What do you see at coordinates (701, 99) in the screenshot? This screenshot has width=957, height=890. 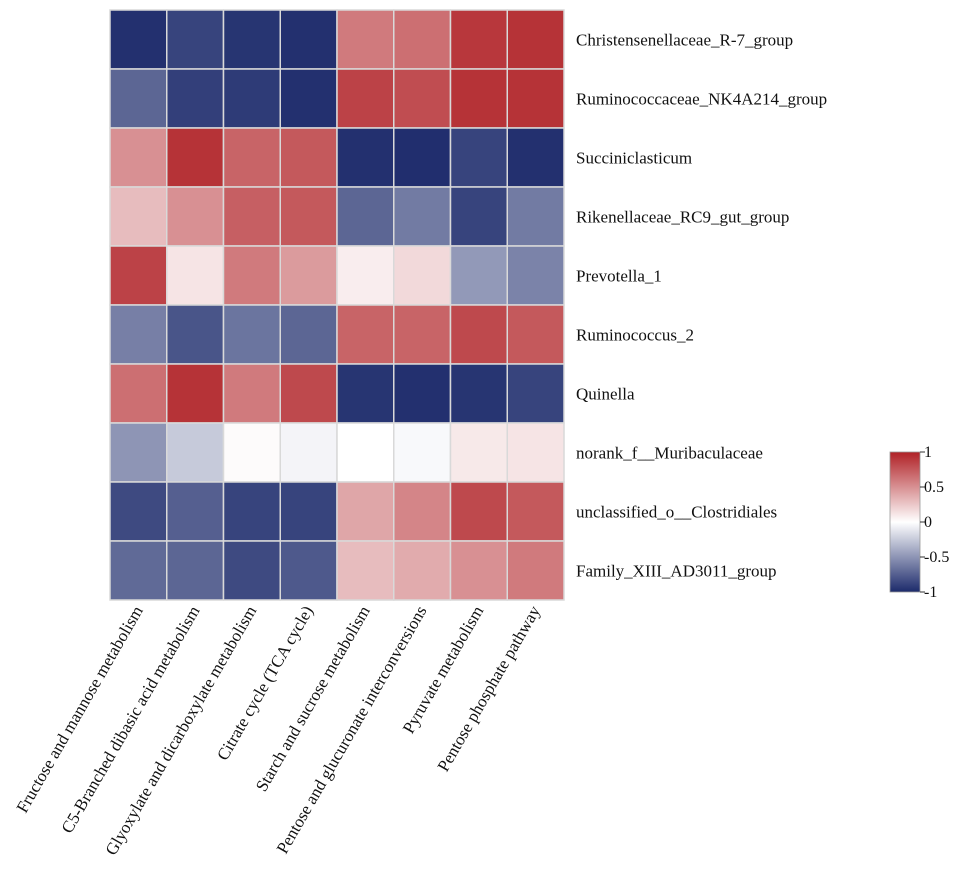 I see `row-label: Ruminococcaceae_NK4A214_group` at bounding box center [701, 99].